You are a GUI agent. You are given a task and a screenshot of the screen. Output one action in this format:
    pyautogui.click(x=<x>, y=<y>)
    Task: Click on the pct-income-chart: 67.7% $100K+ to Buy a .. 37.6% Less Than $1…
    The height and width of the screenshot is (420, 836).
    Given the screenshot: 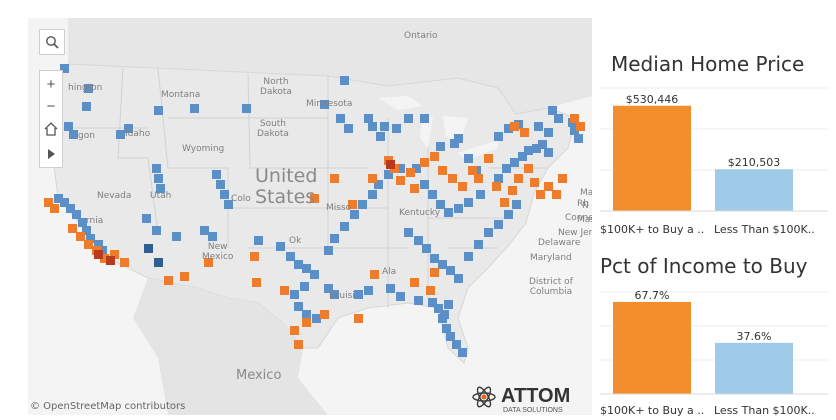 What is the action you would take?
    pyautogui.click(x=715, y=351)
    